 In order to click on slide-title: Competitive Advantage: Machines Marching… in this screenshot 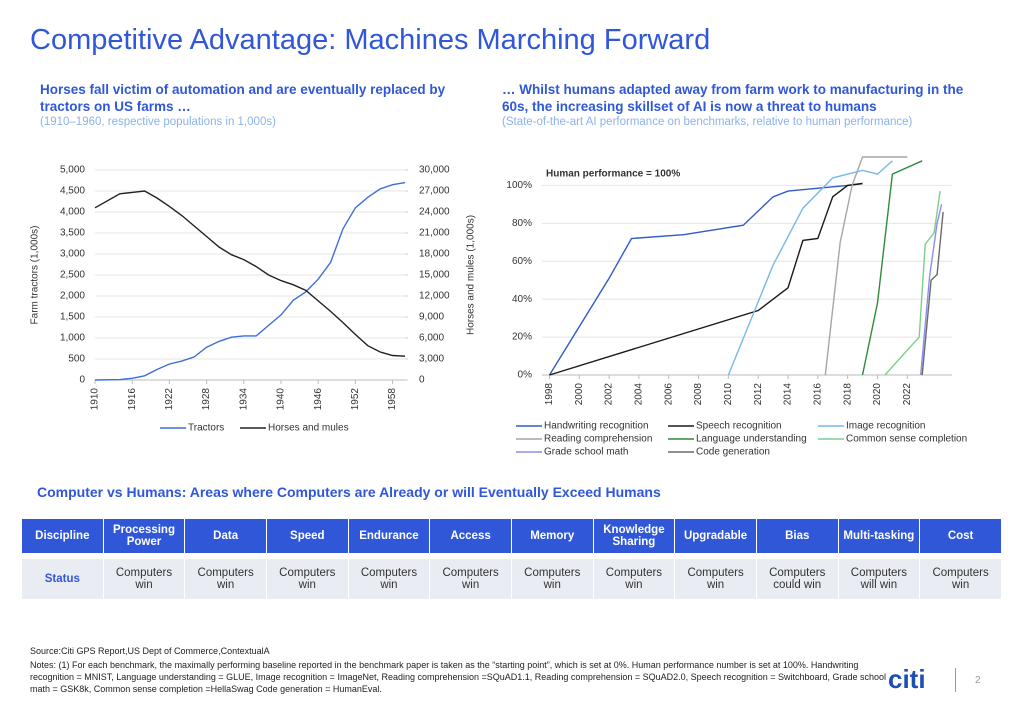, I will do `click(370, 40)`.